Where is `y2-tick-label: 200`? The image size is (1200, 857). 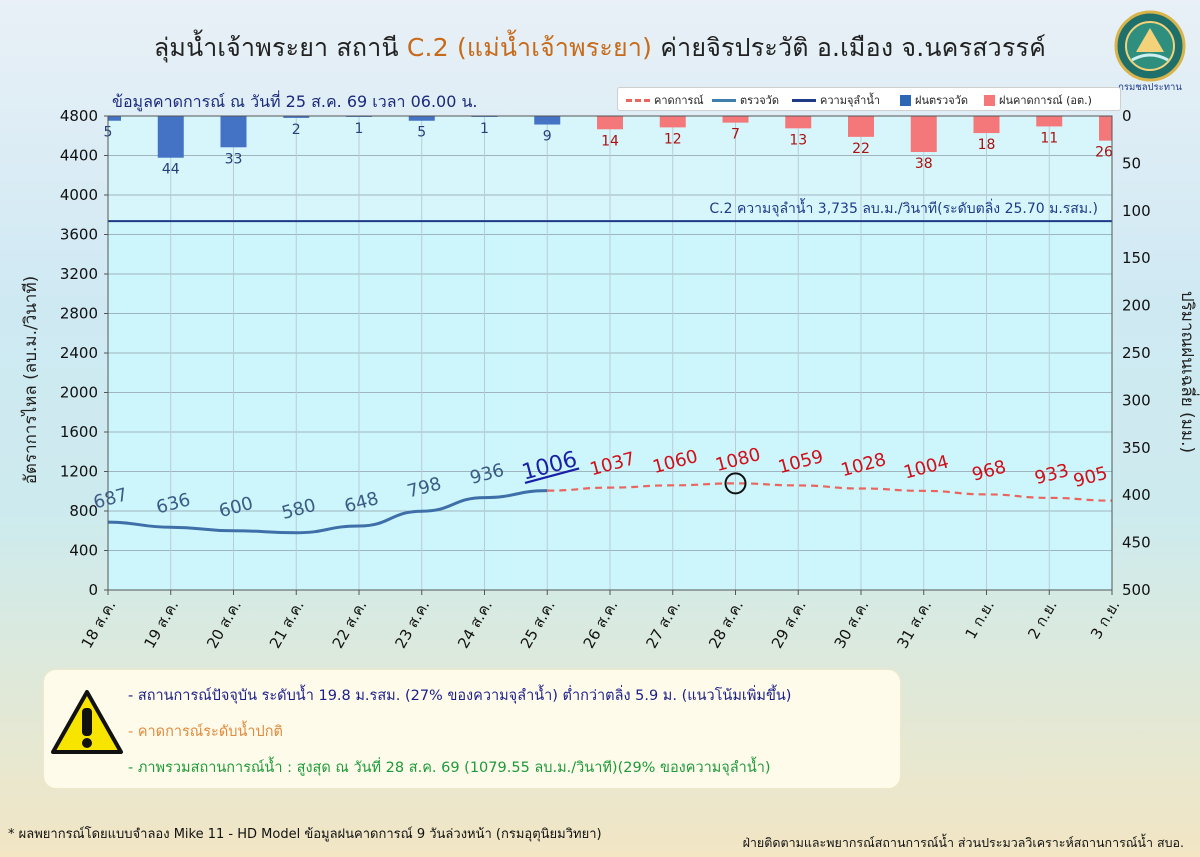
y2-tick-label: 200 is located at coordinates (1136, 306).